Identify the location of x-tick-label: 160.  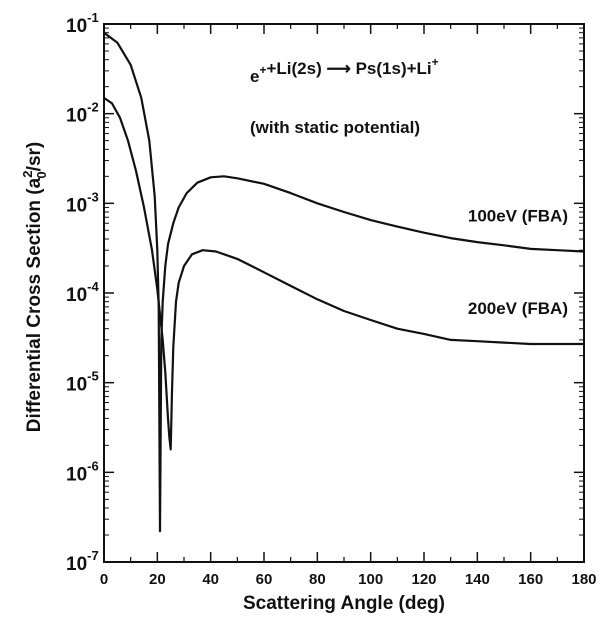
(530, 579).